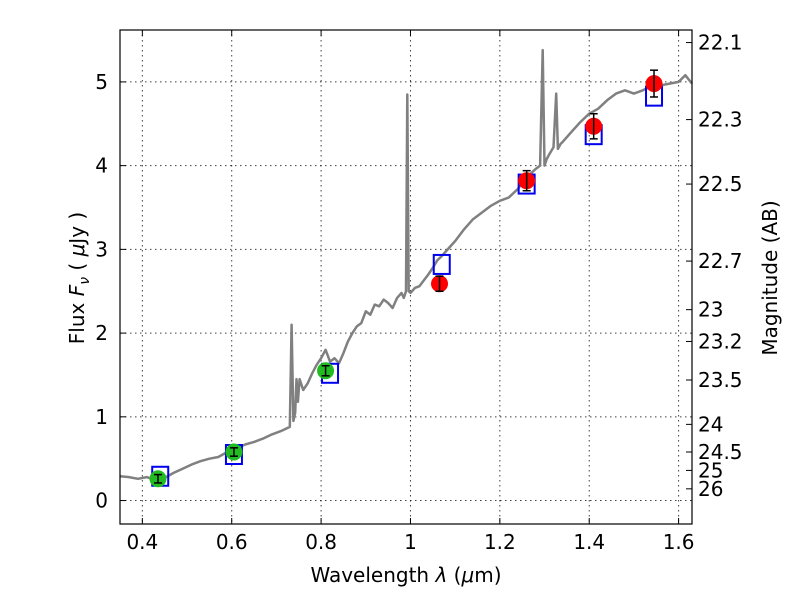 This screenshot has height=600, width=800. Describe the element at coordinates (720, 452) in the screenshot. I see `y2-tick-label: 24.5` at that location.